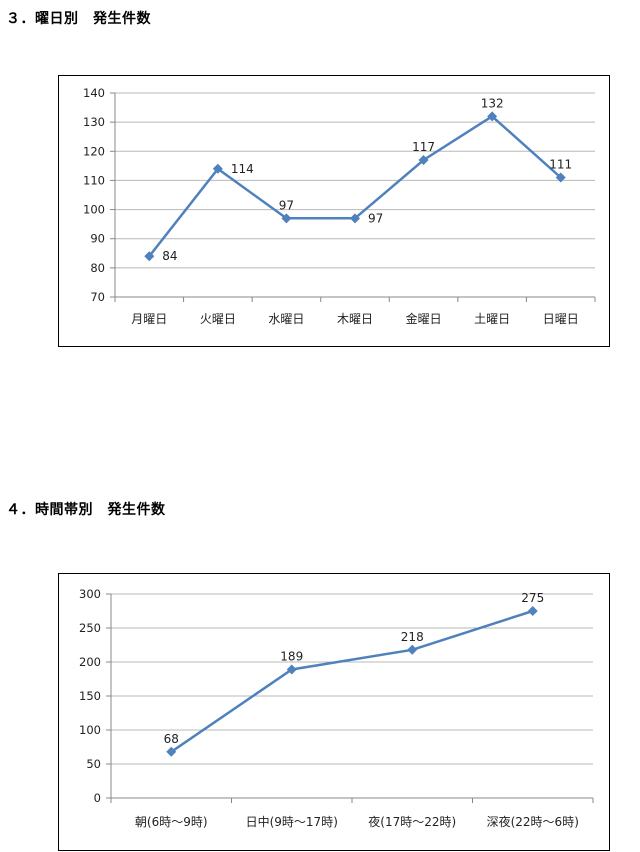 The image size is (640, 852). I want to click on weekday-y-tick-label: 110, so click(94, 180).